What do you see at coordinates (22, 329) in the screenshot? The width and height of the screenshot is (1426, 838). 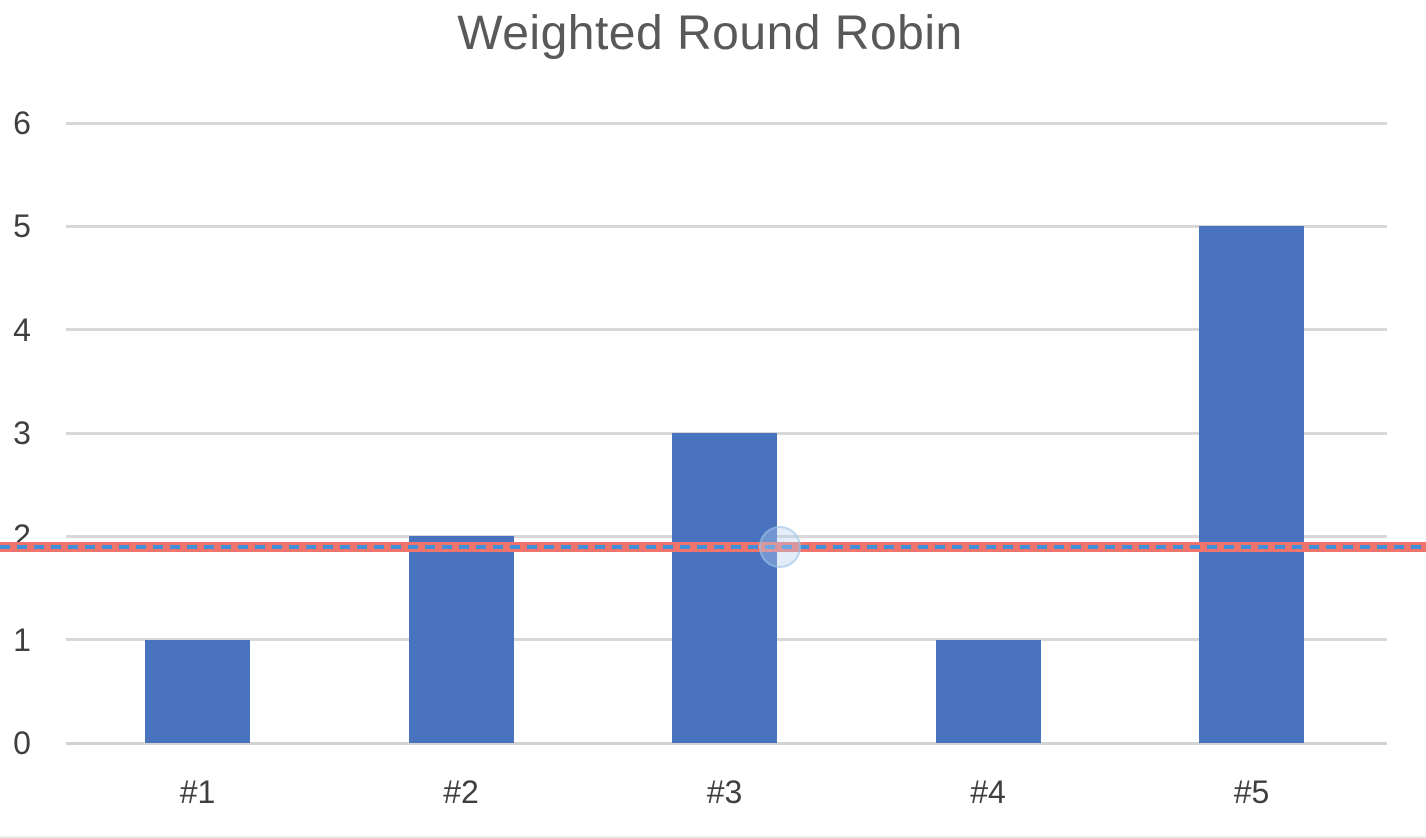 I see `y-axis-tick-label: 4` at bounding box center [22, 329].